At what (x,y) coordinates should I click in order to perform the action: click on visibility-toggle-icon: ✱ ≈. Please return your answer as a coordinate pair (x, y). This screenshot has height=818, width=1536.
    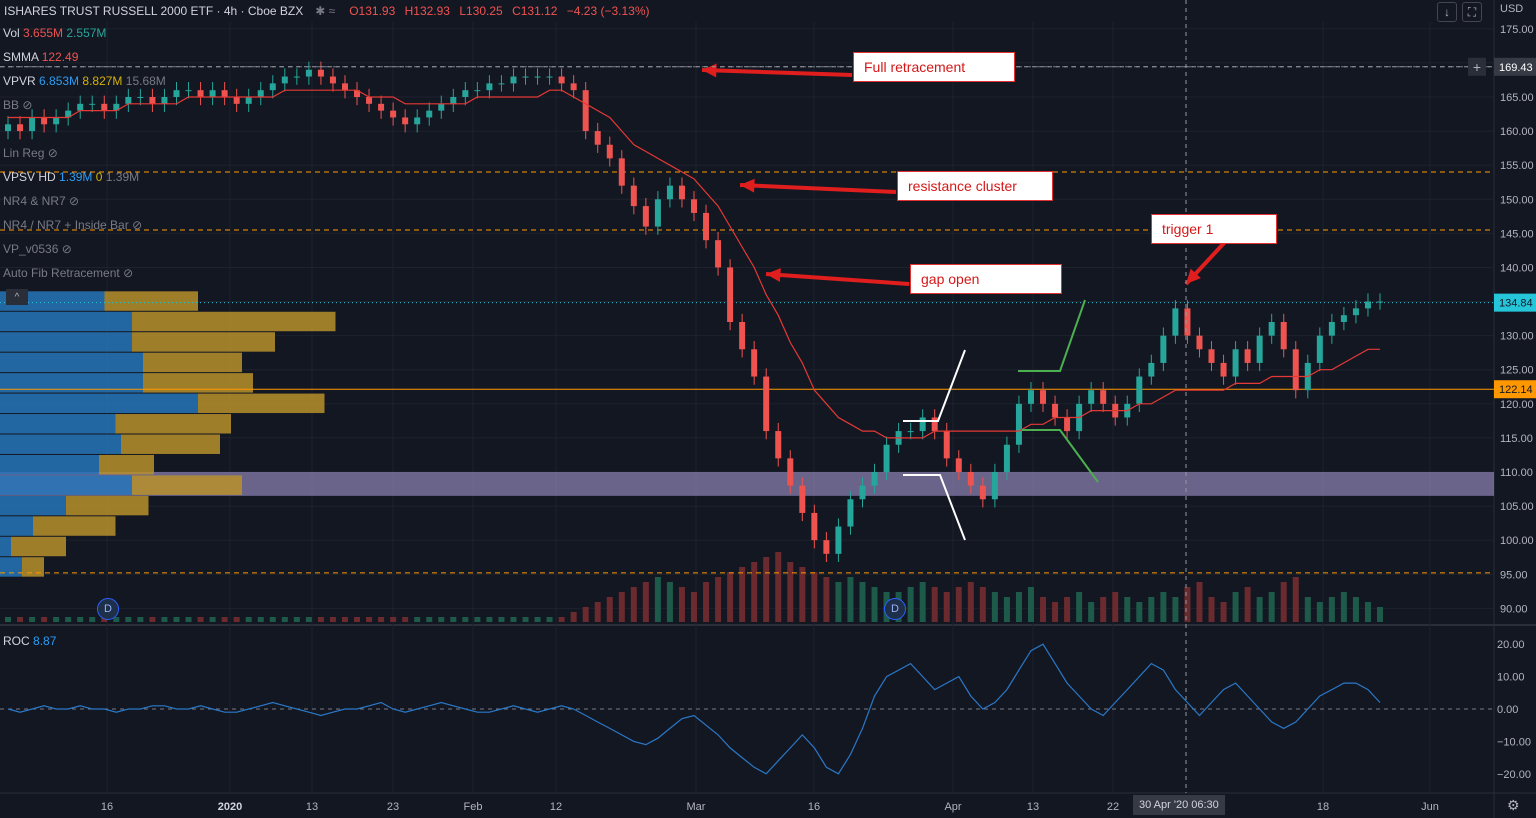
    Looking at the image, I should click on (325, 11).